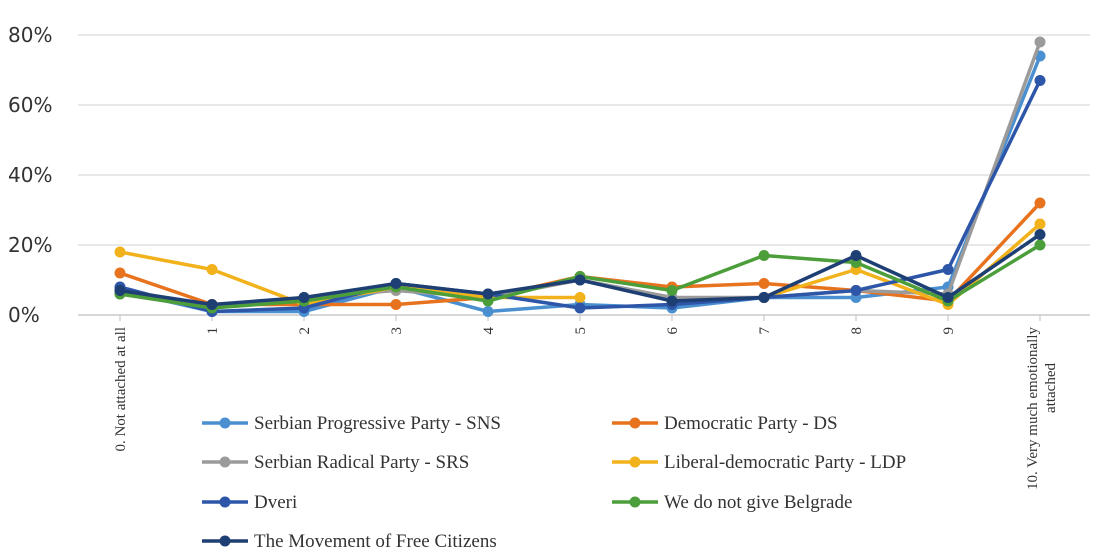 The width and height of the screenshot is (1096, 552). I want to click on legend-label: Dveri, so click(275, 502).